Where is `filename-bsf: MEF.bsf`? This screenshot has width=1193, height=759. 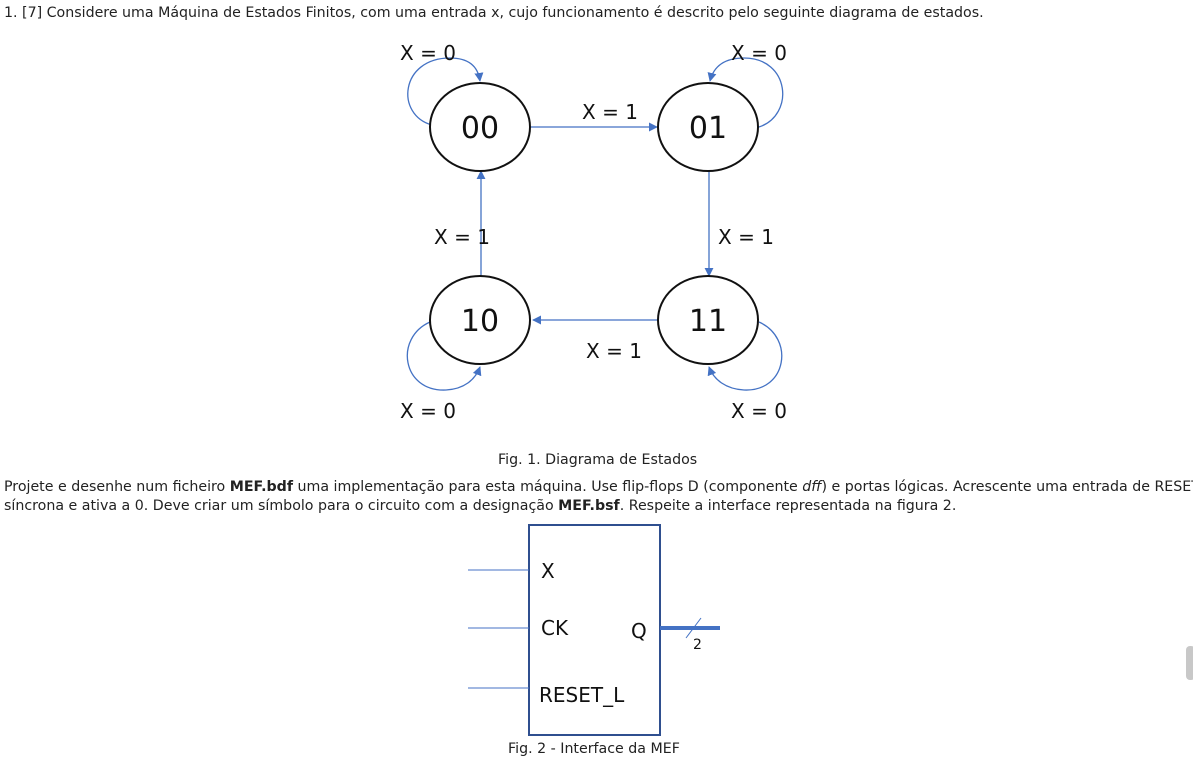 filename-bsf: MEF.bsf is located at coordinates (589, 506).